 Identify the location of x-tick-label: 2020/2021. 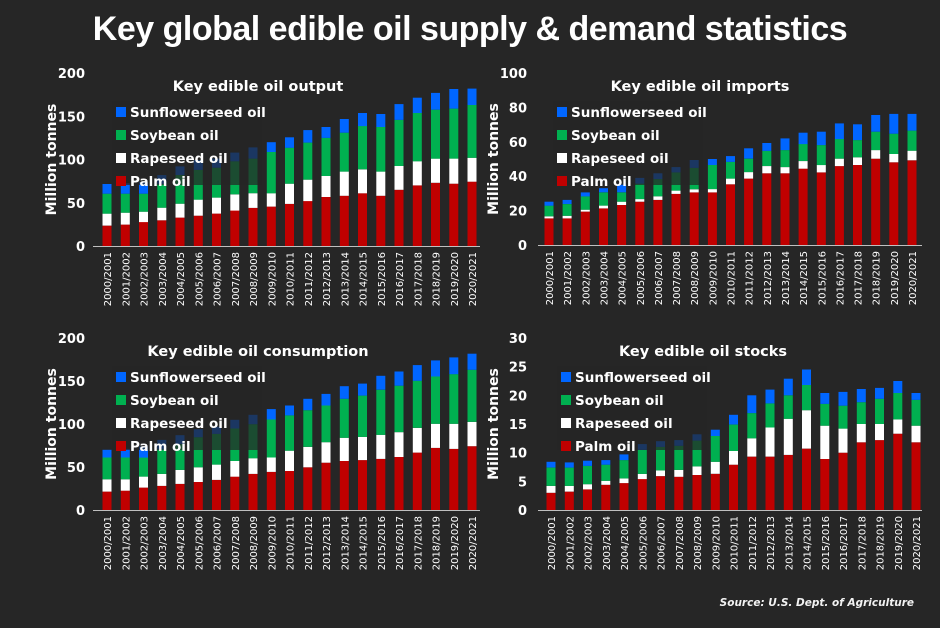
(913, 278).